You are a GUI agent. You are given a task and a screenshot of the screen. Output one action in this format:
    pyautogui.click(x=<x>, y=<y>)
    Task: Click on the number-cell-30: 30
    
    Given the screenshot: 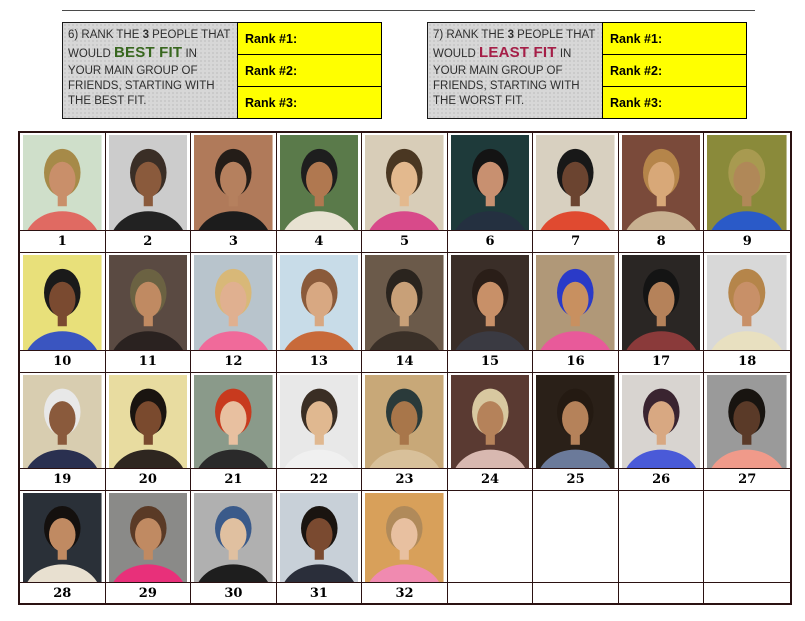 What is the action you would take?
    pyautogui.click(x=234, y=593)
    